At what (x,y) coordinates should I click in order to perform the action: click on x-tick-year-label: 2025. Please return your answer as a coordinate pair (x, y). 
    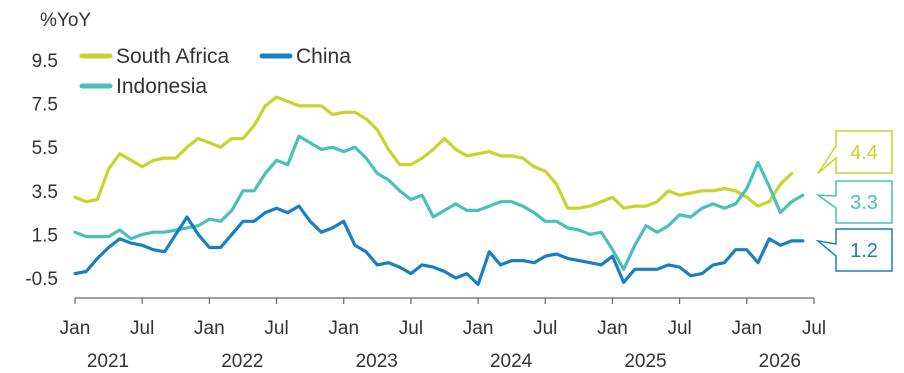
    Looking at the image, I should click on (645, 361).